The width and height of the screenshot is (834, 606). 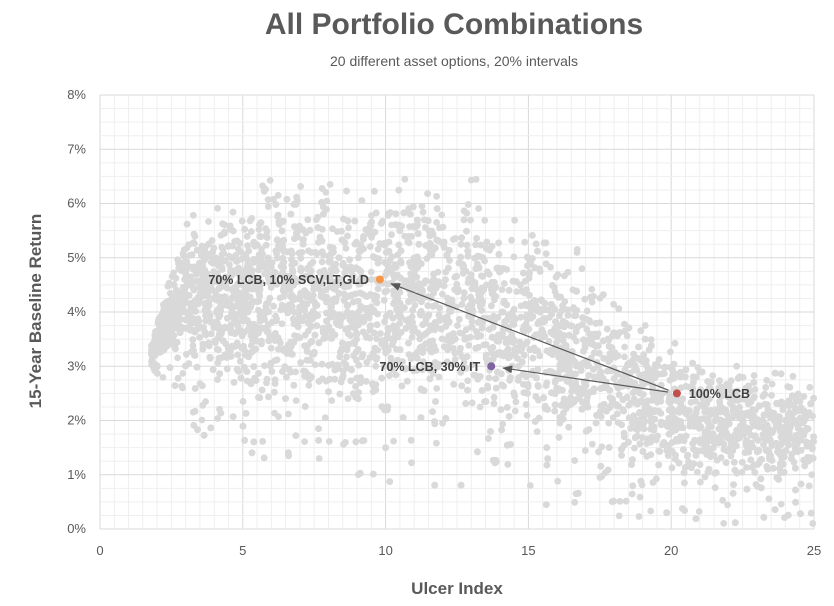 I want to click on chart-title: All Portfolio Combinations, so click(x=454, y=24).